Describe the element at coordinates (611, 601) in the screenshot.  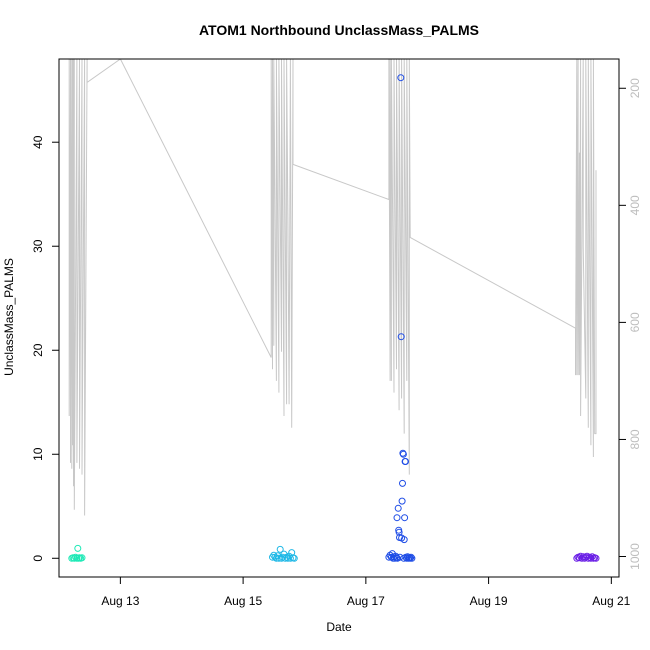
I see `x-tick-label: Aug 21` at that location.